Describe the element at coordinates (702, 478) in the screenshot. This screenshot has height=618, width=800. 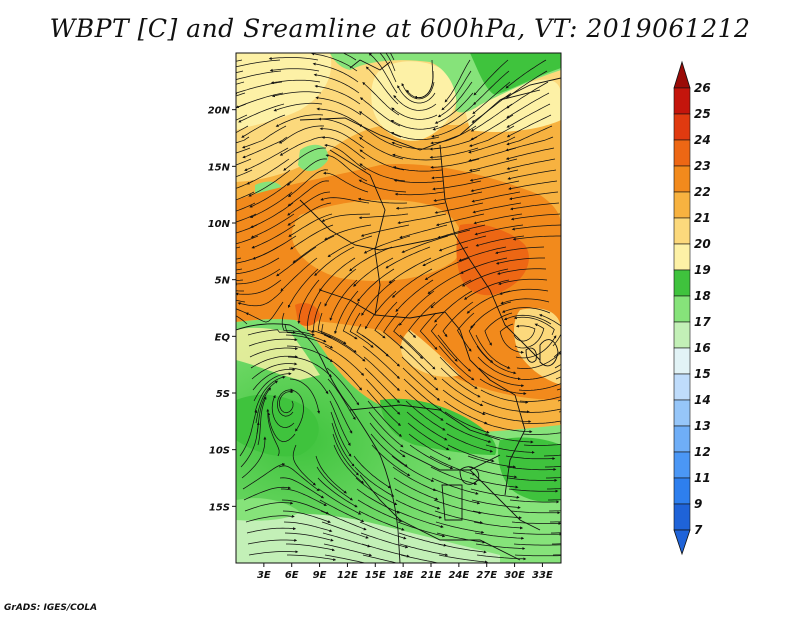
I see `colorbar-label: 11` at that location.